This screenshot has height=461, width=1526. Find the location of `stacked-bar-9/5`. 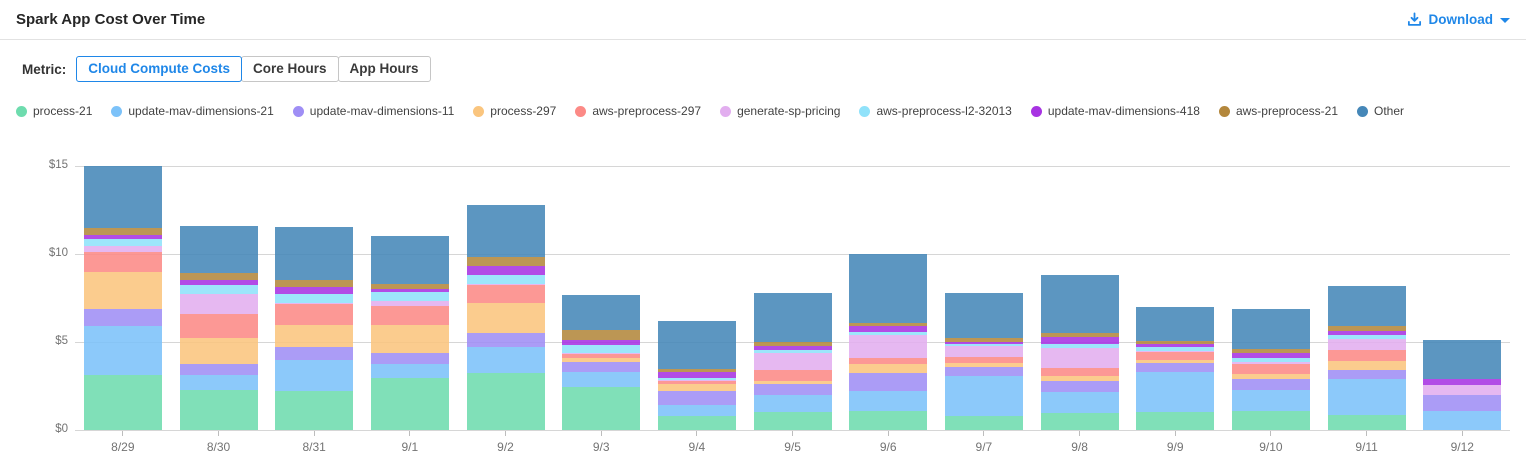

stacked-bar-9/5 is located at coordinates (792, 361).